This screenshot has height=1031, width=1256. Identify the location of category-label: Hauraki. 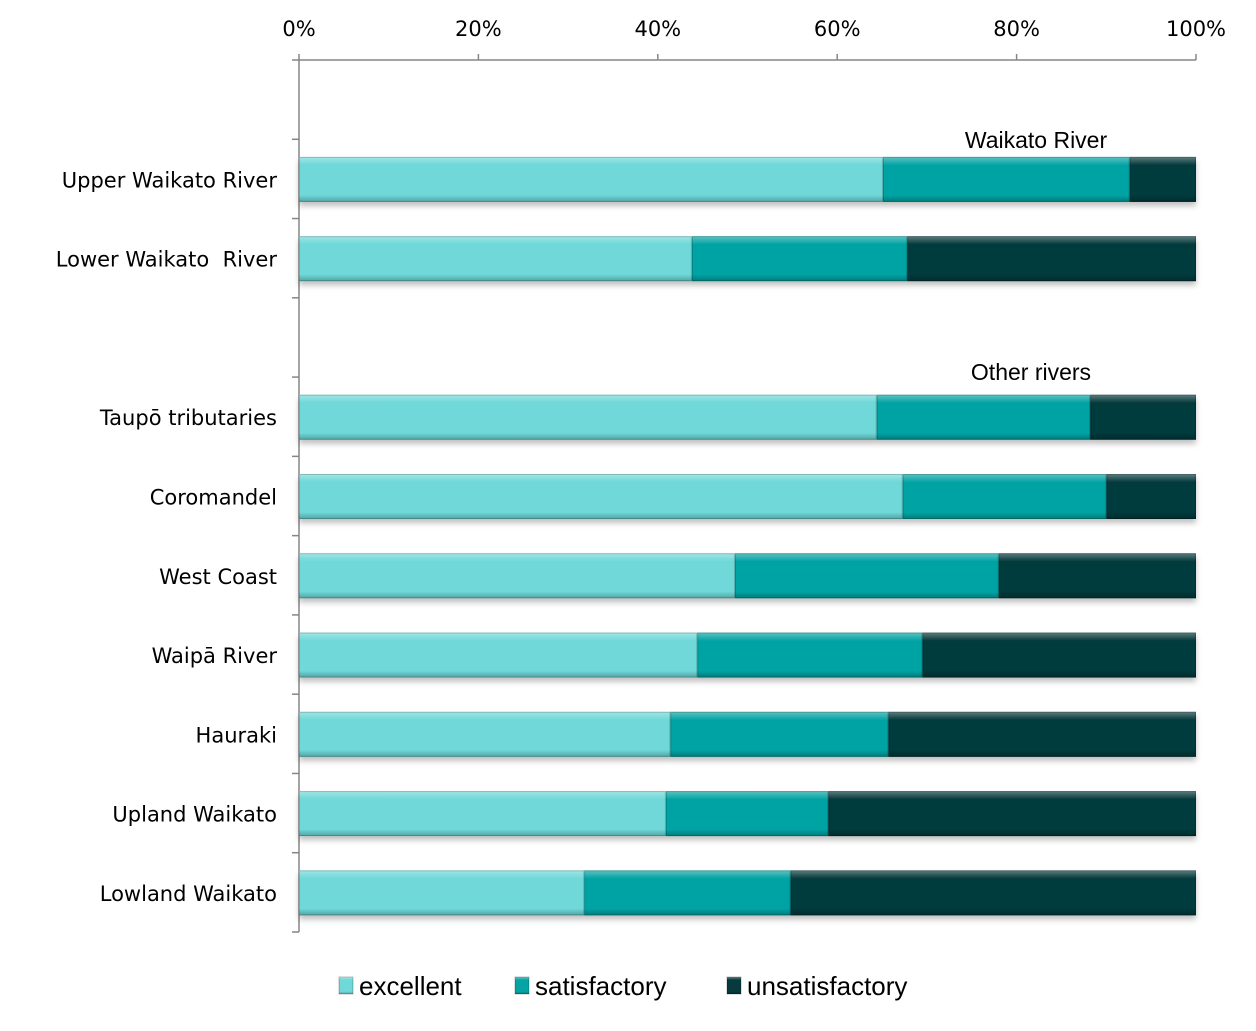
(236, 735).